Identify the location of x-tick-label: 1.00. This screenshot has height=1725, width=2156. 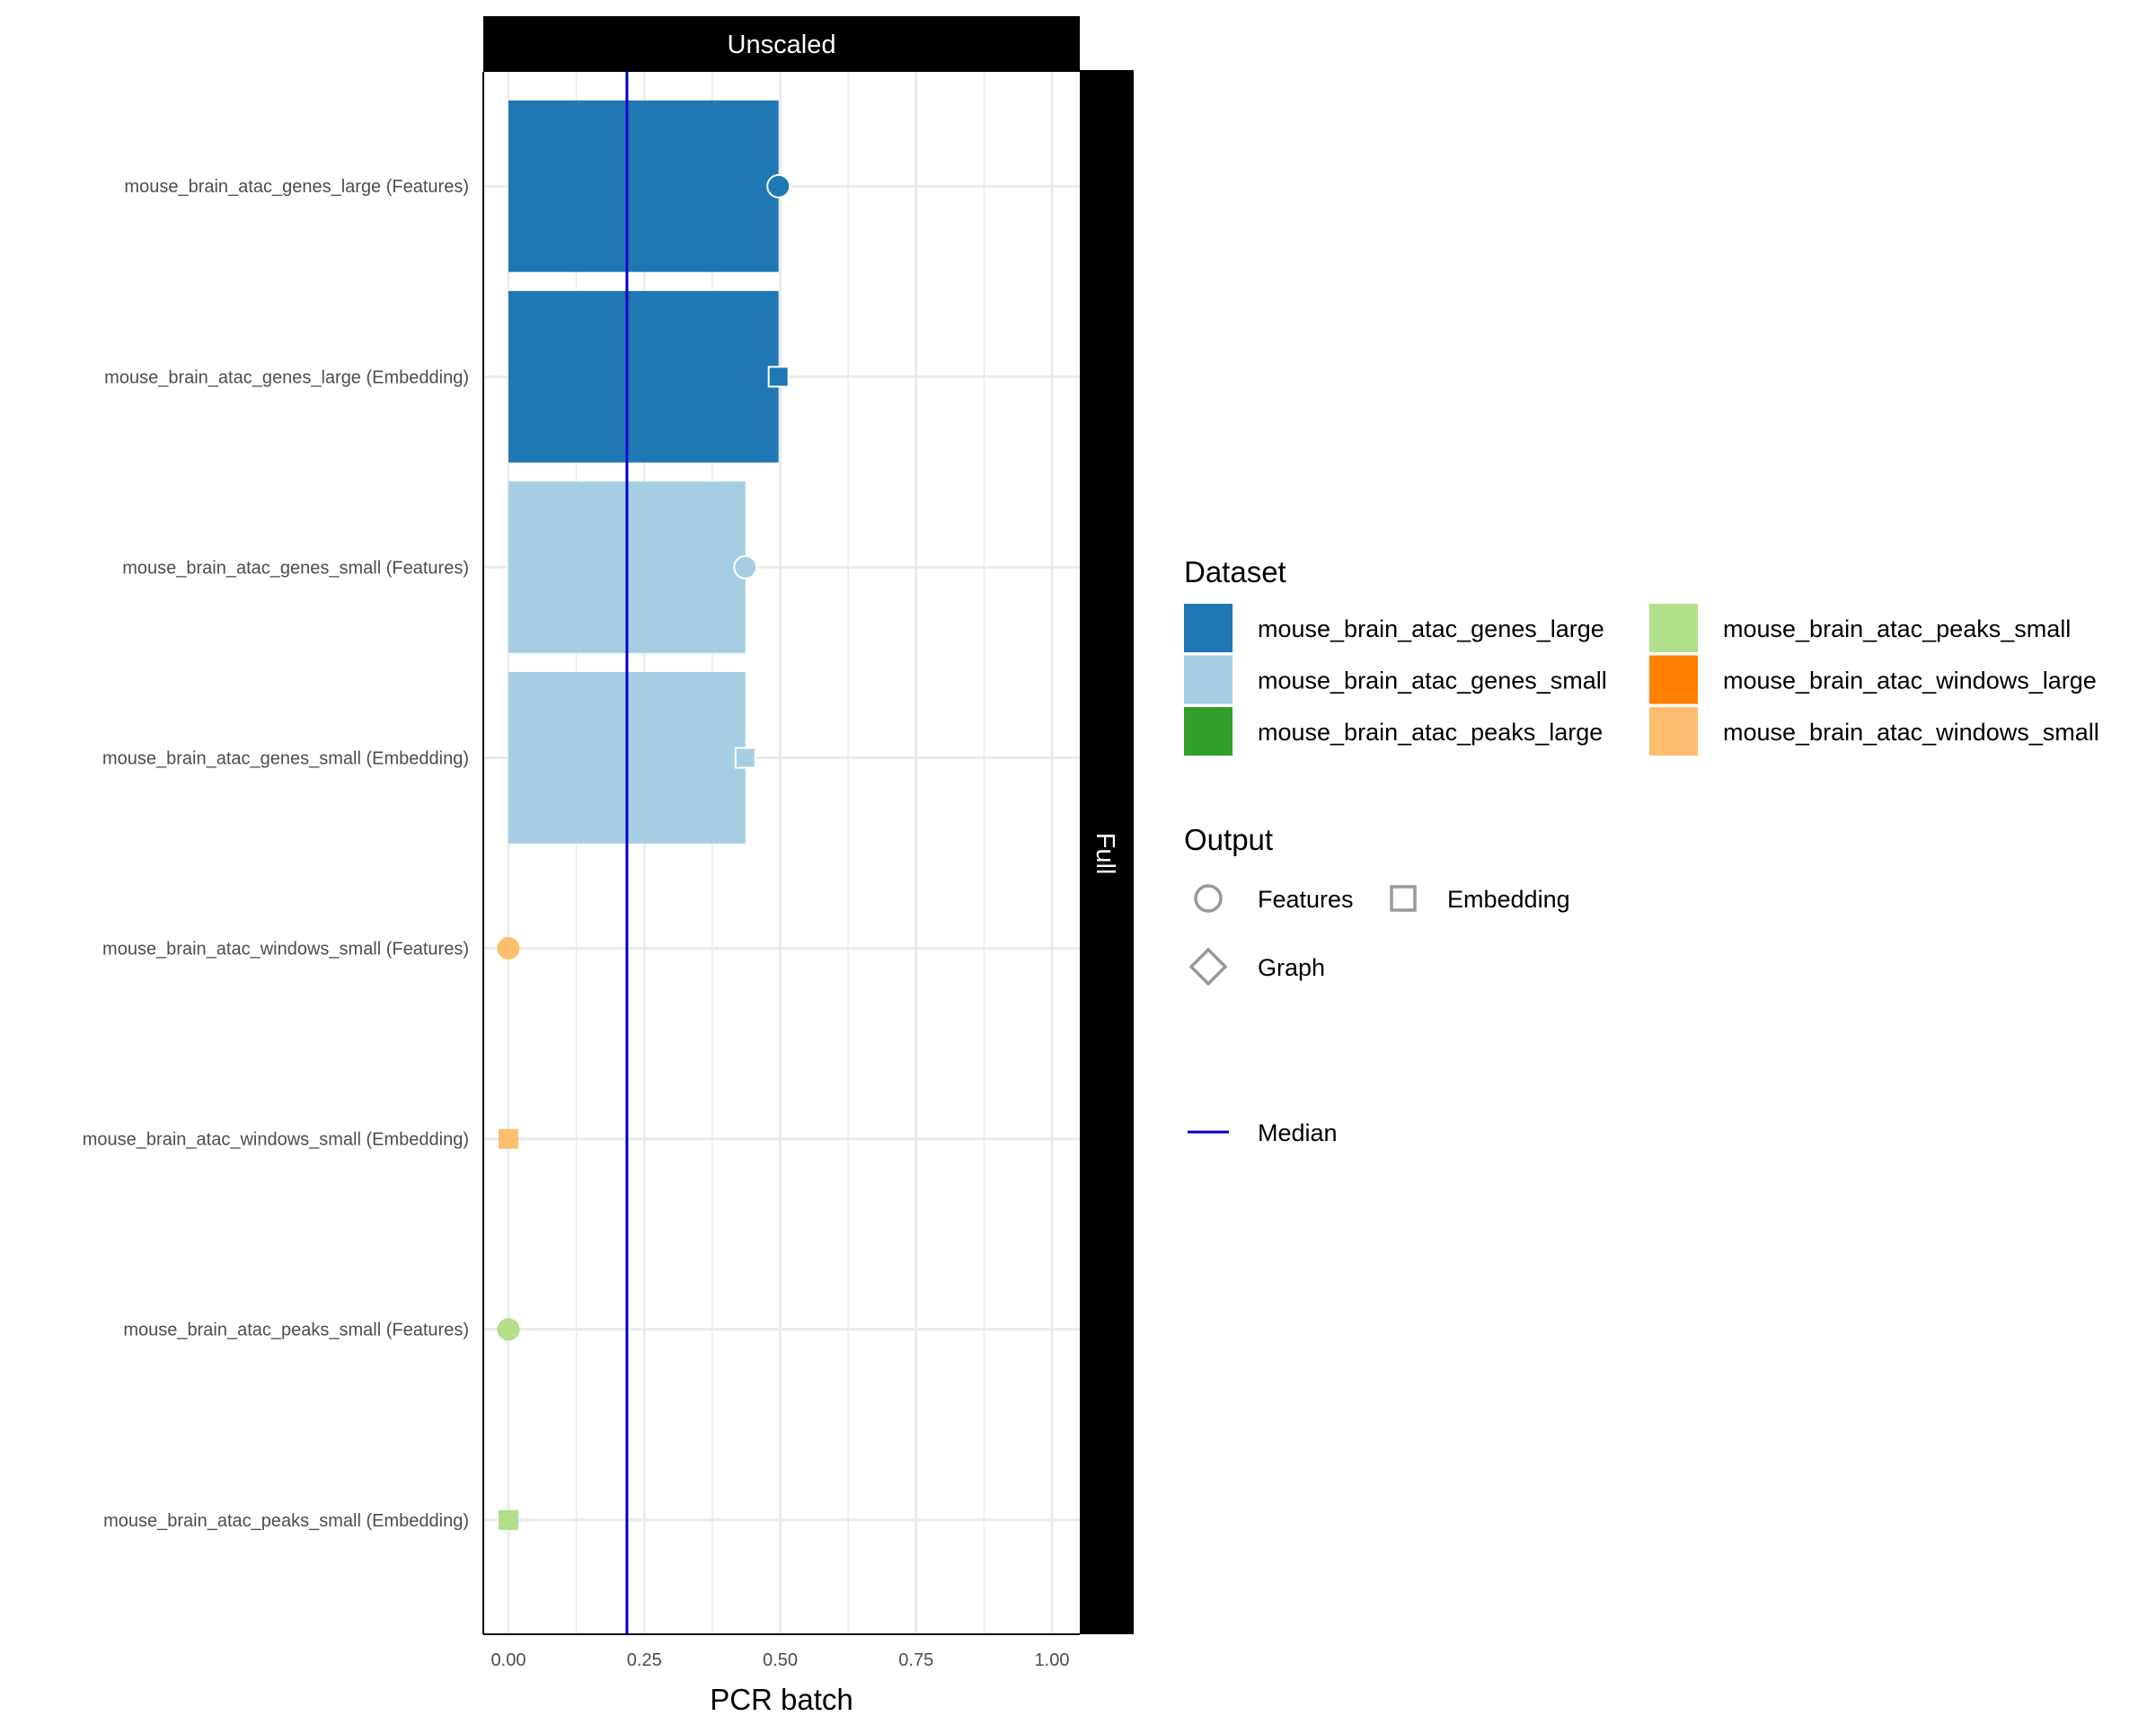
(1052, 1660).